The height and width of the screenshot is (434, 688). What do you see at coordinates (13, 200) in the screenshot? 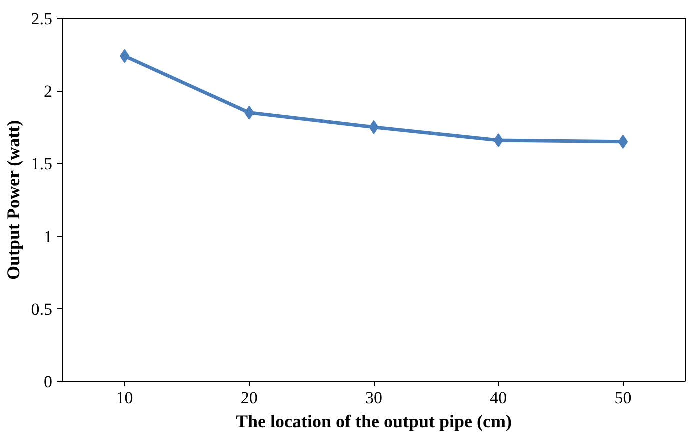
I see `y-axis-title: Output Power (watt)` at bounding box center [13, 200].